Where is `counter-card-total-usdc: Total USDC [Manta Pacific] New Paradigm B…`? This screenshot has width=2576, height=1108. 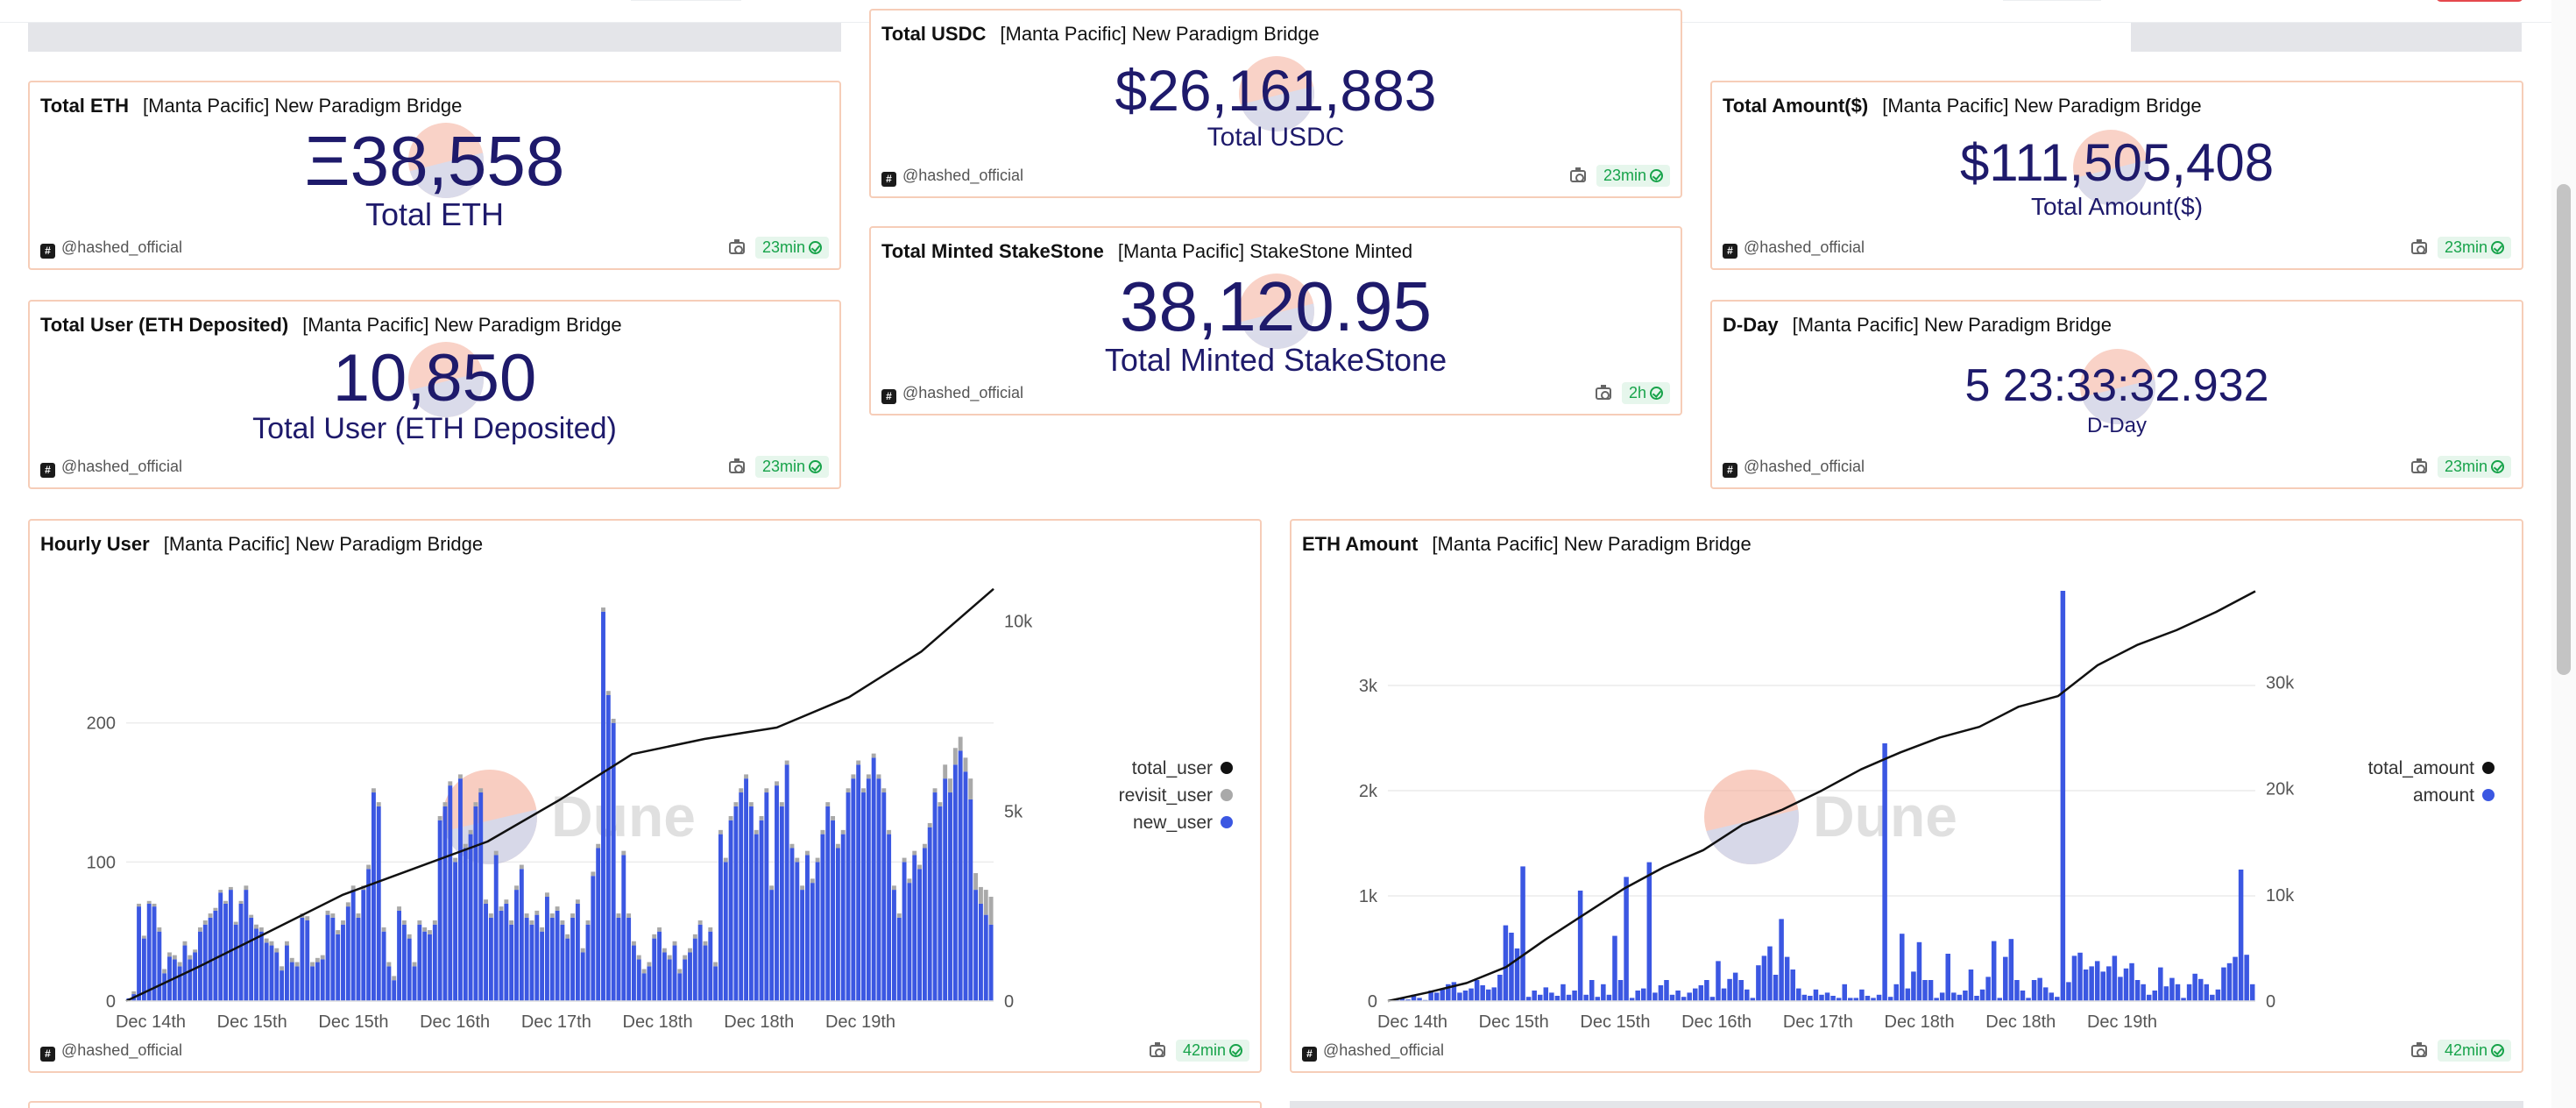 counter-card-total-usdc: Total USDC [Manta Pacific] New Paradigm B… is located at coordinates (1275, 103).